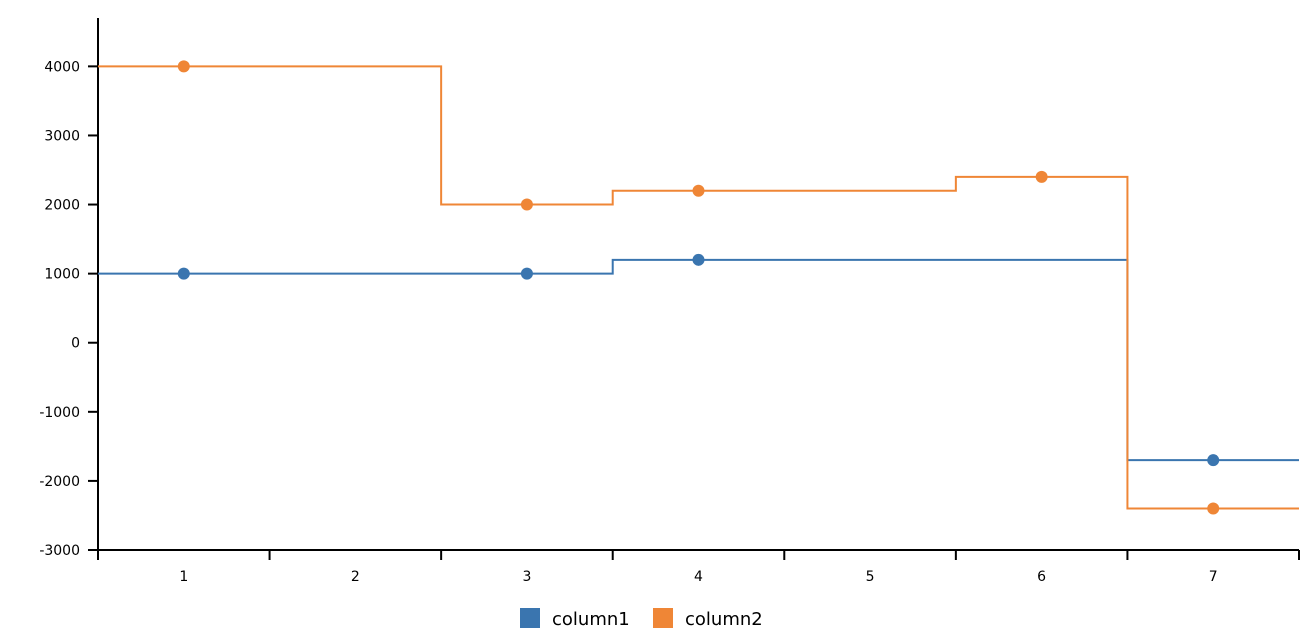 The height and width of the screenshot is (640, 1306). I want to click on y-tick-label: -1000, so click(59, 413).